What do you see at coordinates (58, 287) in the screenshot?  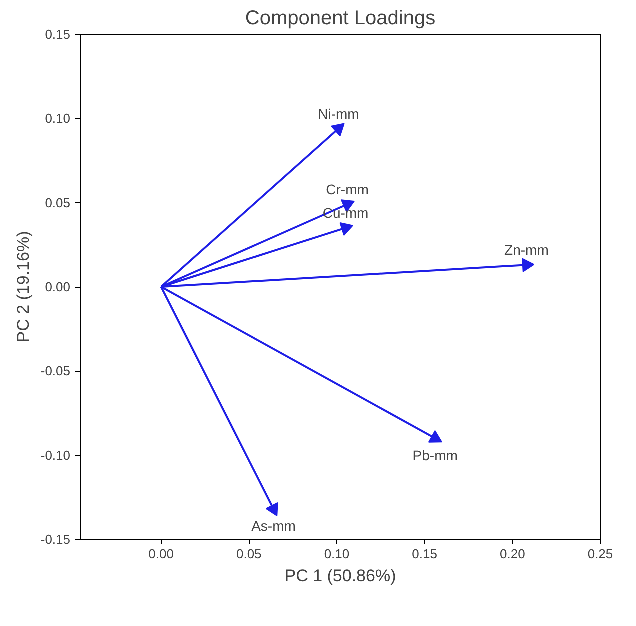 I see `y-tick-label: 0.00` at bounding box center [58, 287].